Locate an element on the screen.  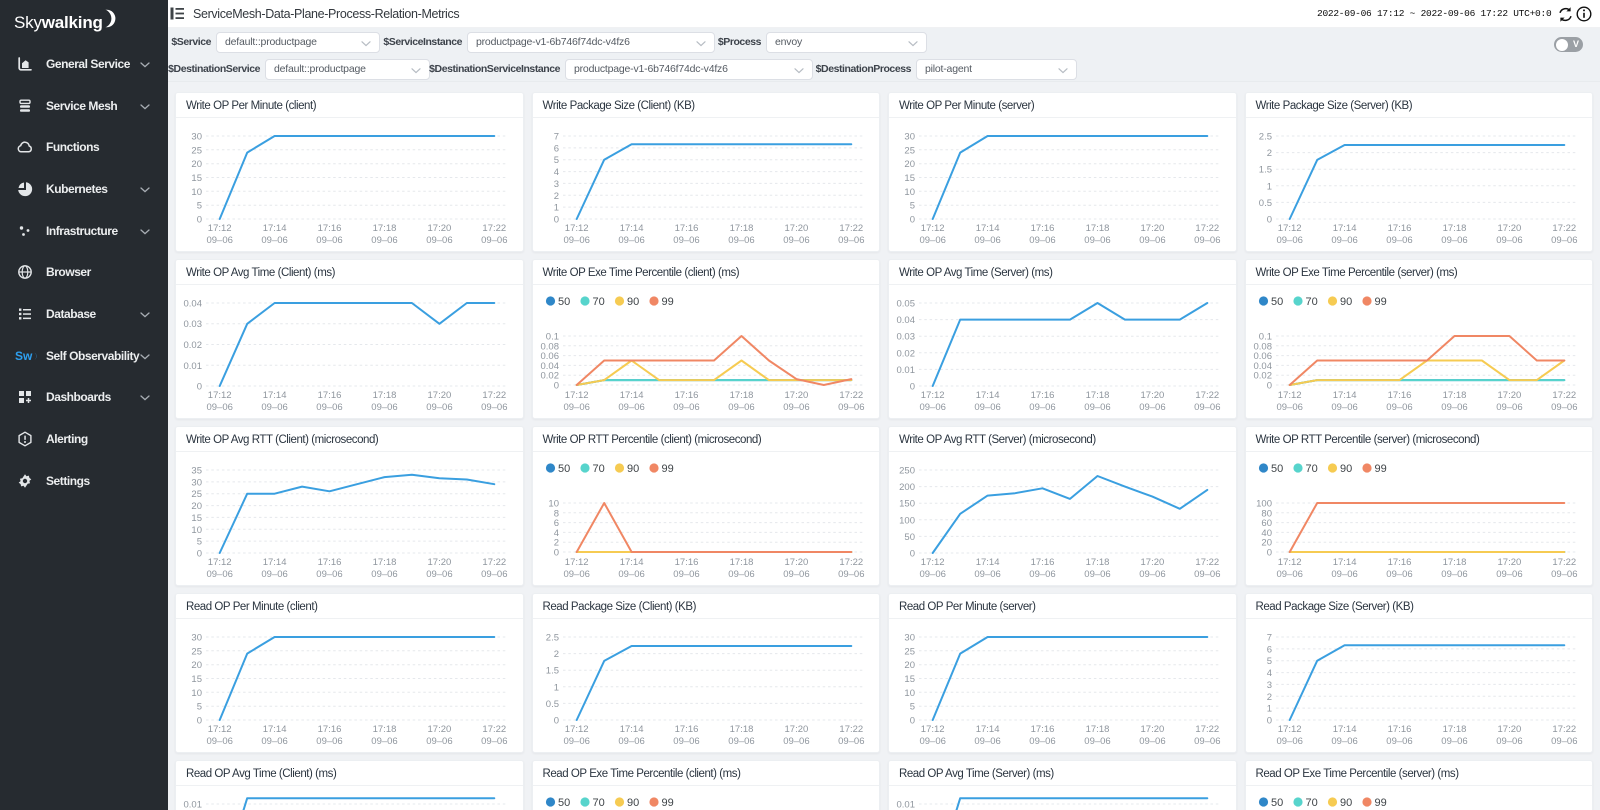
svg-text: 0.03 is located at coordinates (193, 324).